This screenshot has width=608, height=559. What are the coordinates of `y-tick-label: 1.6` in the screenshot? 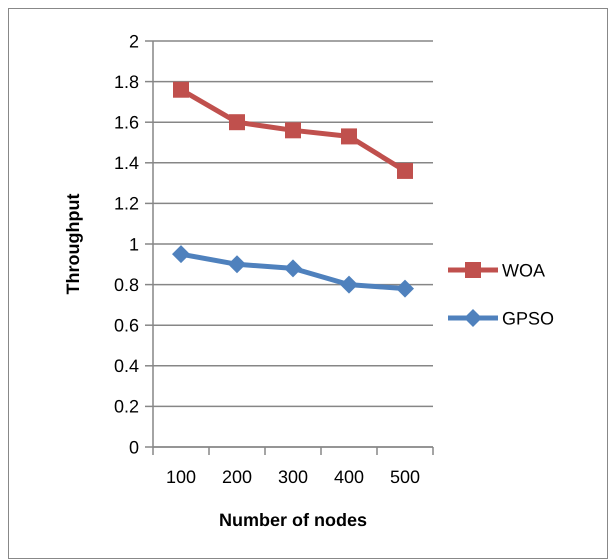 It's located at (126, 122).